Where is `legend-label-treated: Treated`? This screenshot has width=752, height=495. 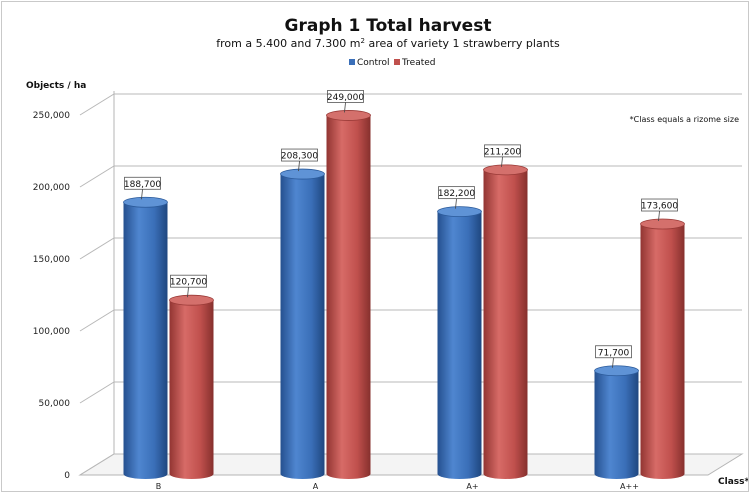
legend-label-treated: Treated is located at coordinates (418, 63).